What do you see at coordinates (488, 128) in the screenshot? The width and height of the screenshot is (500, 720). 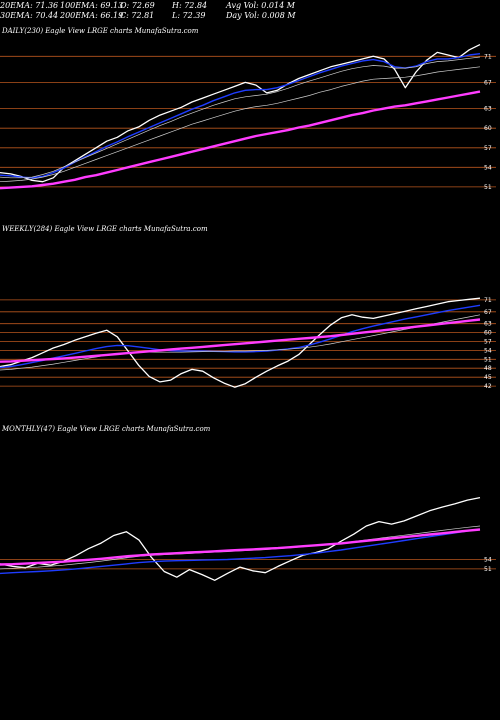 I see `daily-tick-label-60: 60` at bounding box center [488, 128].